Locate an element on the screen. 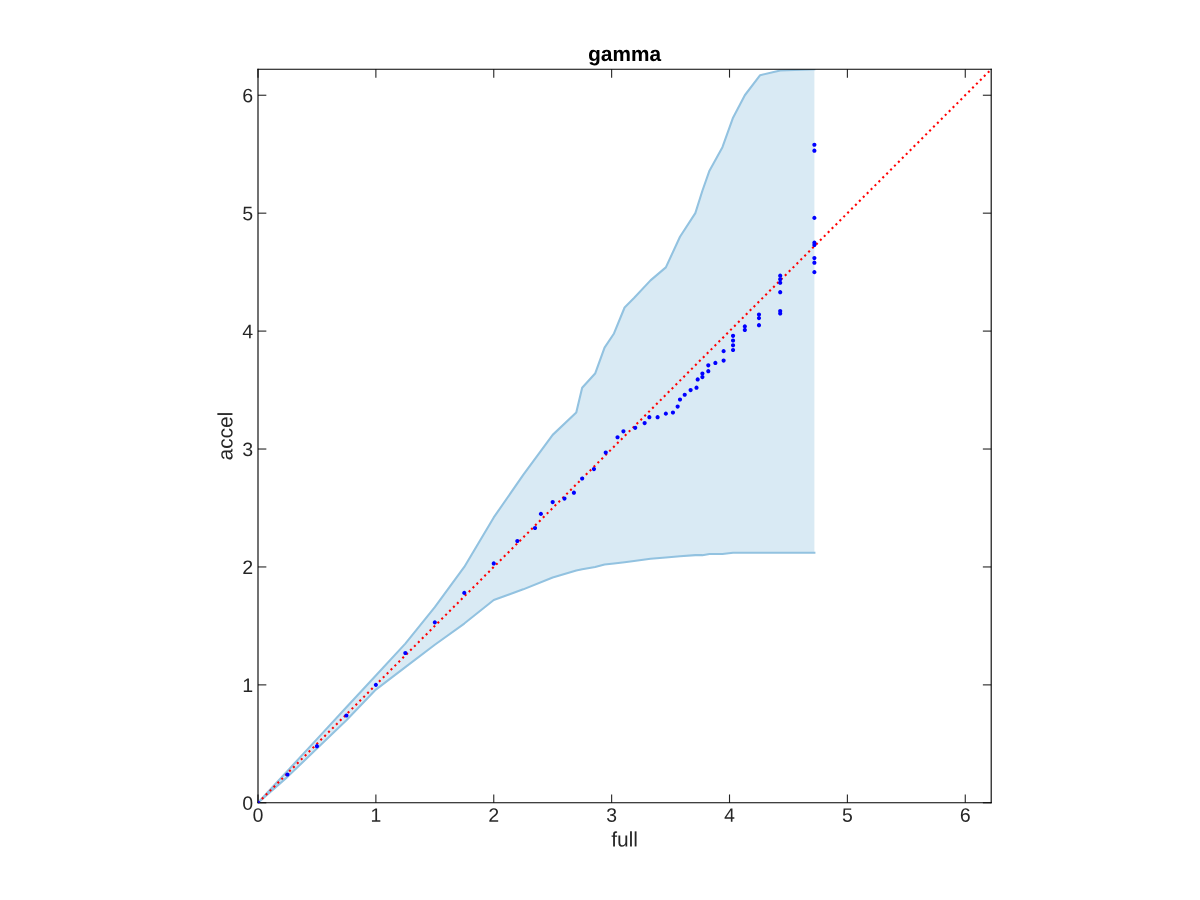  x-tick-label: 4 is located at coordinates (729, 815).